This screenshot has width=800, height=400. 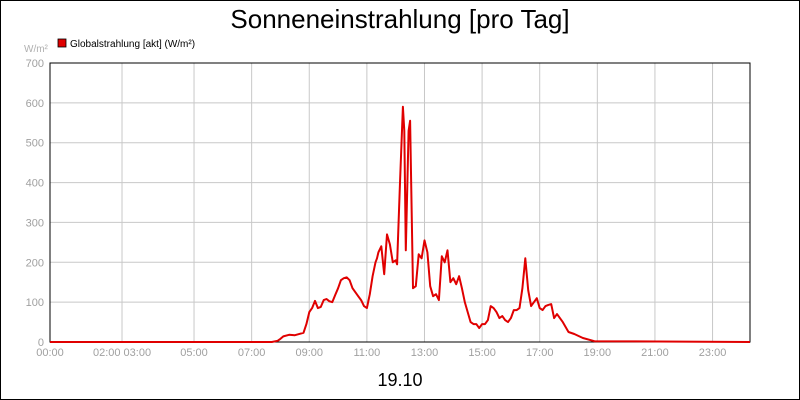 I want to click on legend-label: Globalstrahlung [akt] (W/m²), so click(x=132, y=44).